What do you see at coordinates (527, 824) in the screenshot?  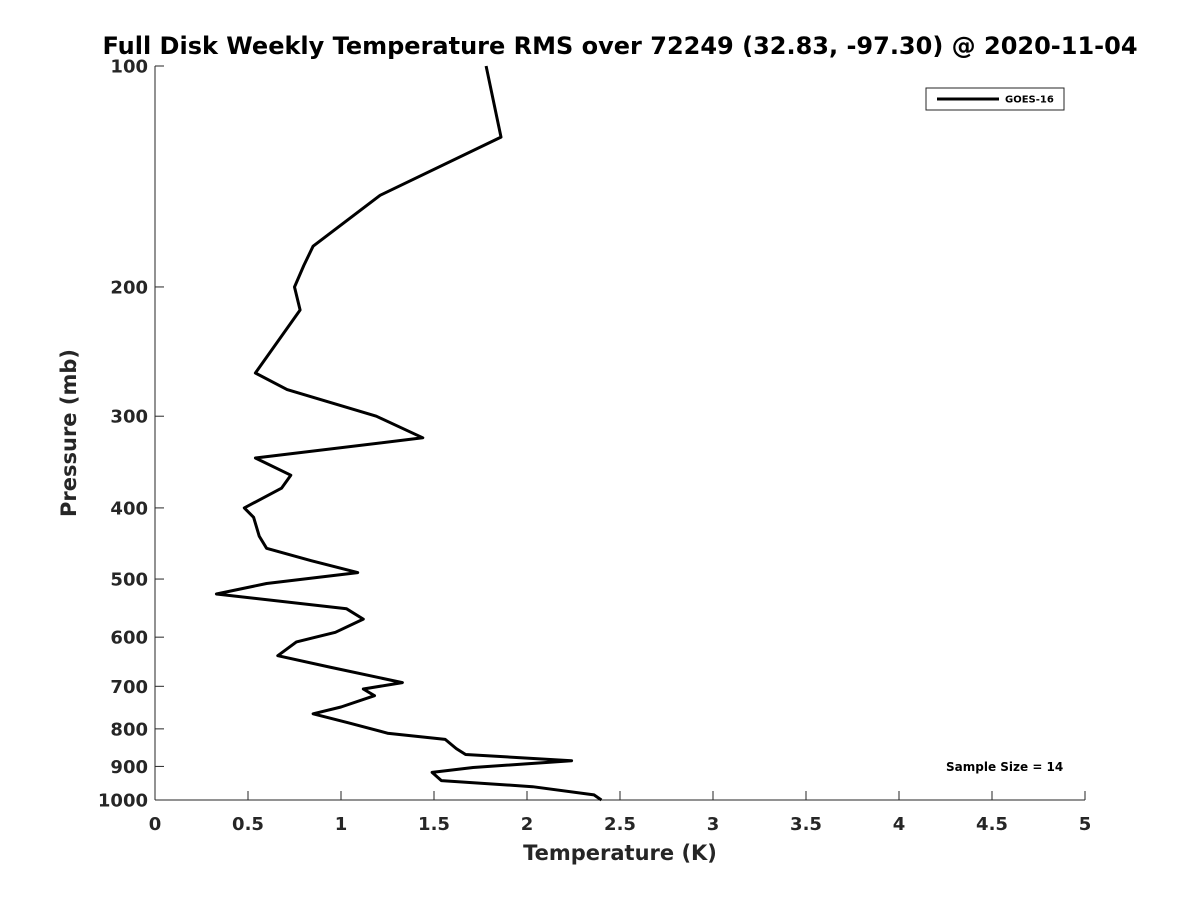 I see `x-tick-label: 2` at bounding box center [527, 824].